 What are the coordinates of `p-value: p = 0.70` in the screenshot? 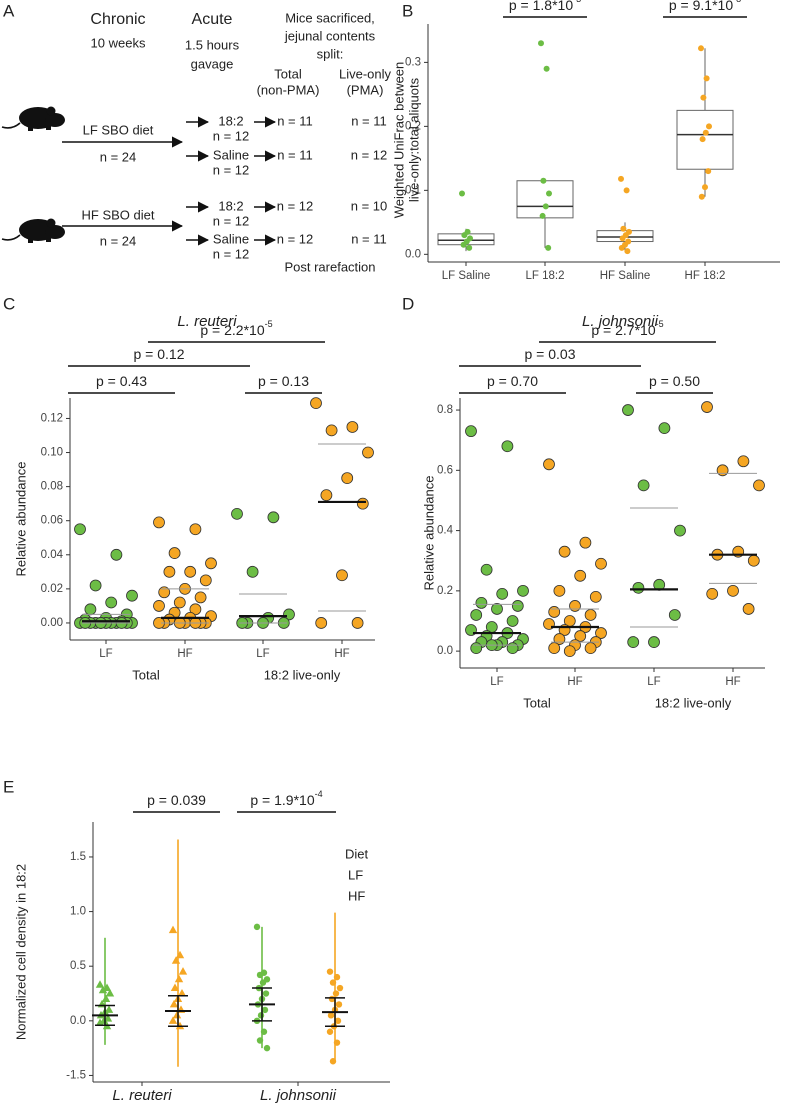 It's located at (512, 381).